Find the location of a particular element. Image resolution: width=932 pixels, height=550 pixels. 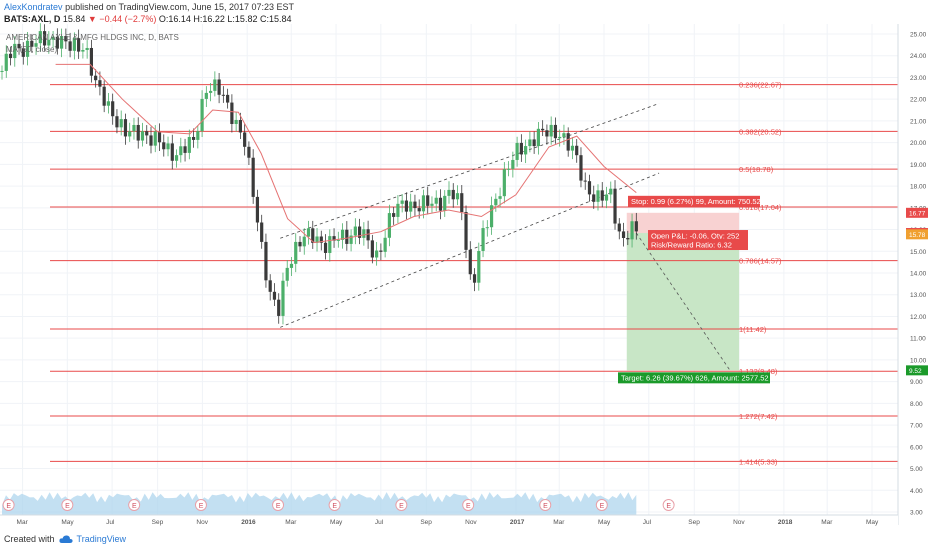

author-link: AlexKondratev is located at coordinates (33, 7).